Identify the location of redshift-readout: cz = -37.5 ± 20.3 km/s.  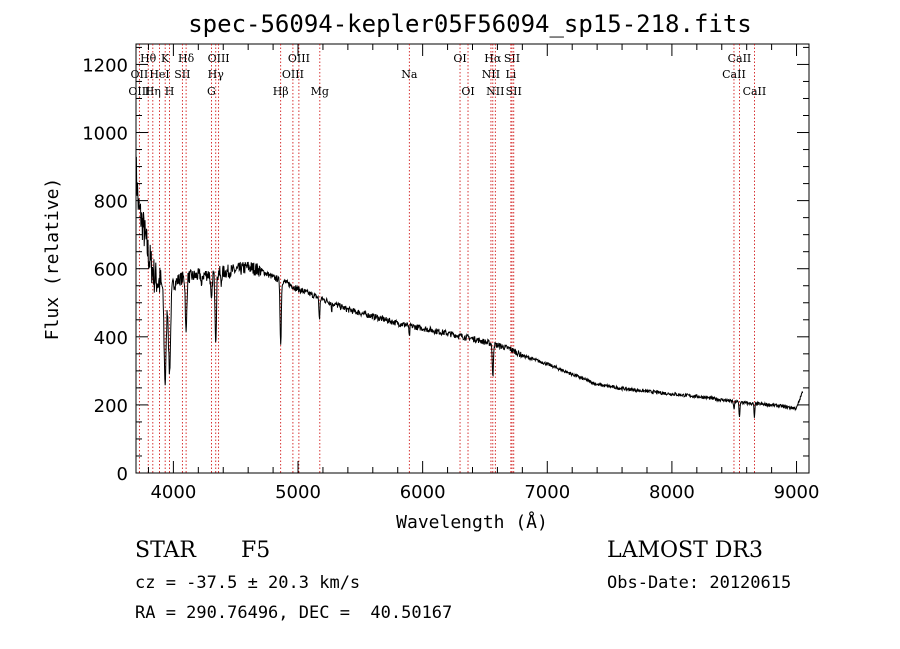
(248, 583).